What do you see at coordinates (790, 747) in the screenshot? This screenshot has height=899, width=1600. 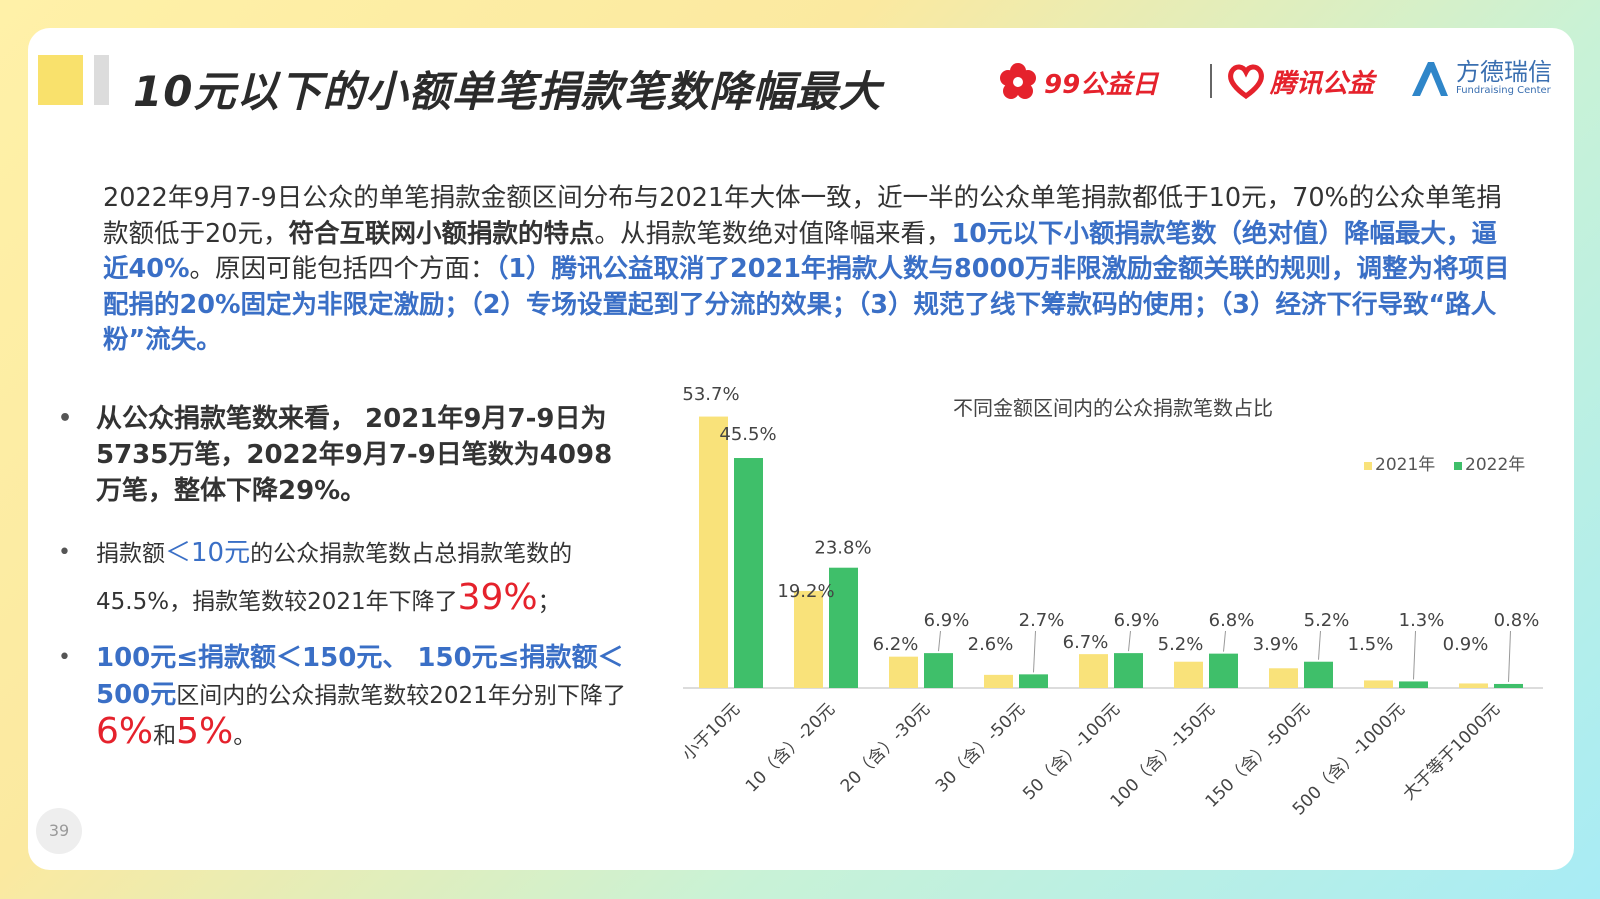 I see `category-label: 10（含）-20元` at bounding box center [790, 747].